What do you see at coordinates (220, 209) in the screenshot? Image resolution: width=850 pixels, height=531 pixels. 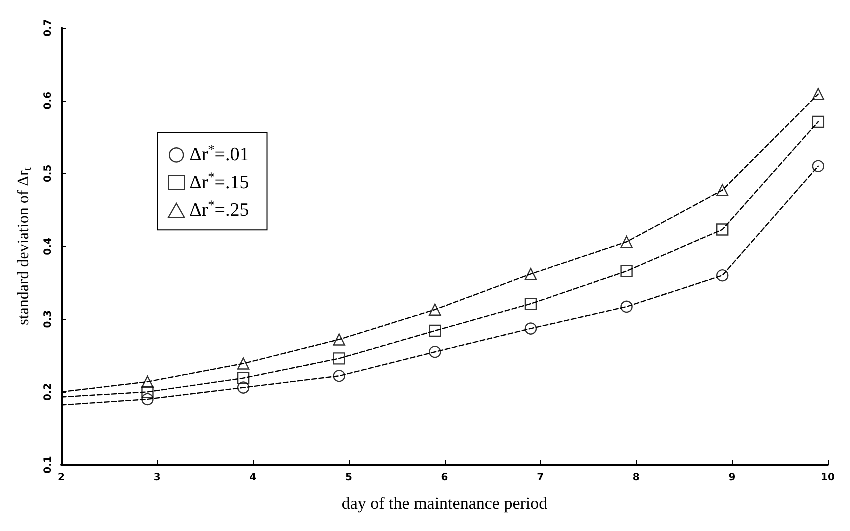 I see `legend-label: Δr*=.25` at bounding box center [220, 209].